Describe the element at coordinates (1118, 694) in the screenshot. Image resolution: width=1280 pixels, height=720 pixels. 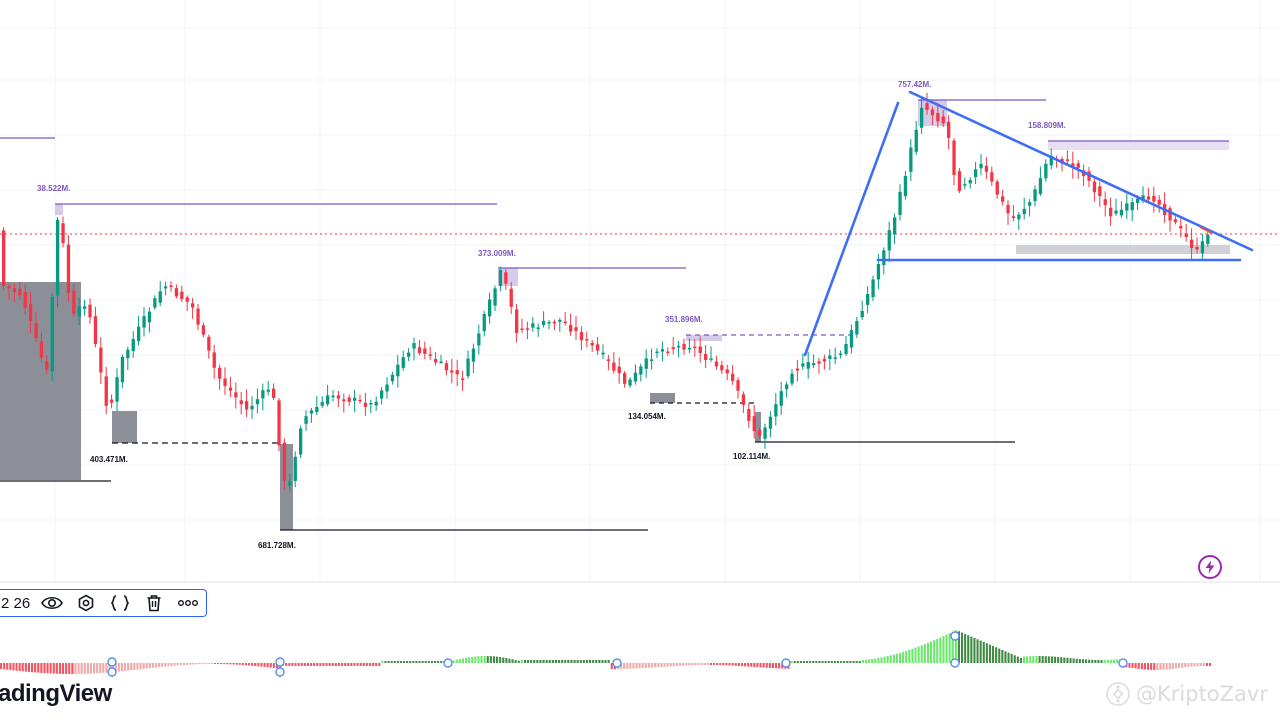
I see `binance-logo-icon` at that location.